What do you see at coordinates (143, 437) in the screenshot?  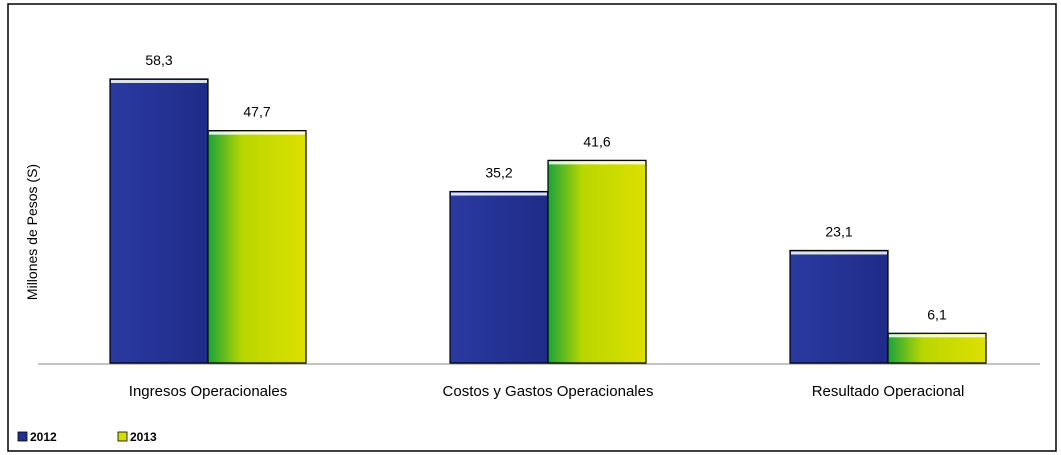 I see `legend-label-2013: 2013` at bounding box center [143, 437].